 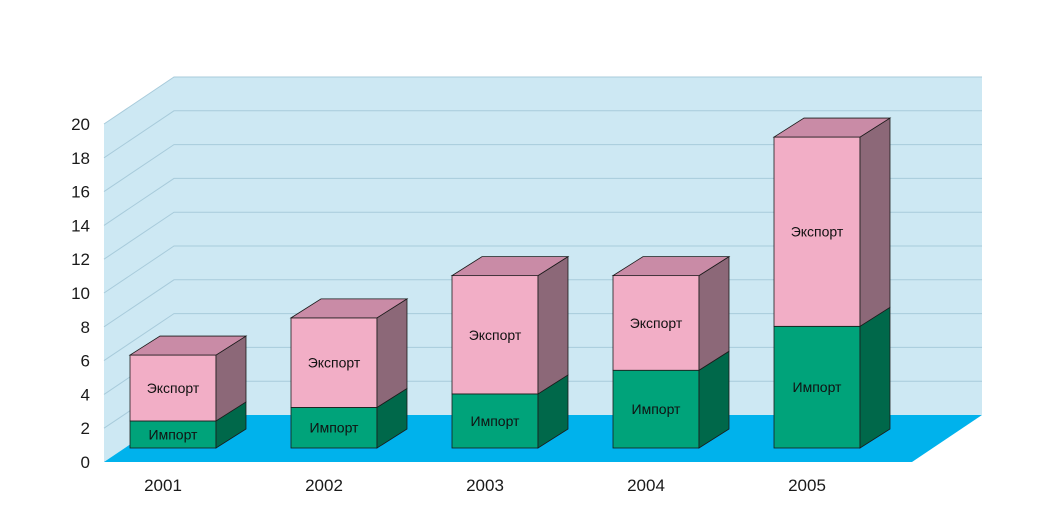 I want to click on bar-stack-2002: Импорт Экспорт, so click(x=349, y=373).